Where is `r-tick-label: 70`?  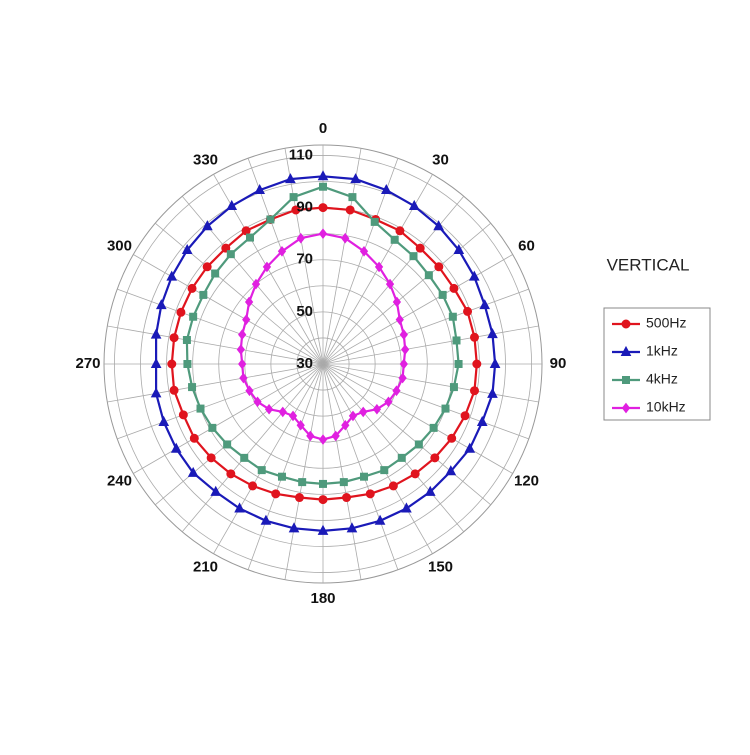 r-tick-label: 70 is located at coordinates (304, 259).